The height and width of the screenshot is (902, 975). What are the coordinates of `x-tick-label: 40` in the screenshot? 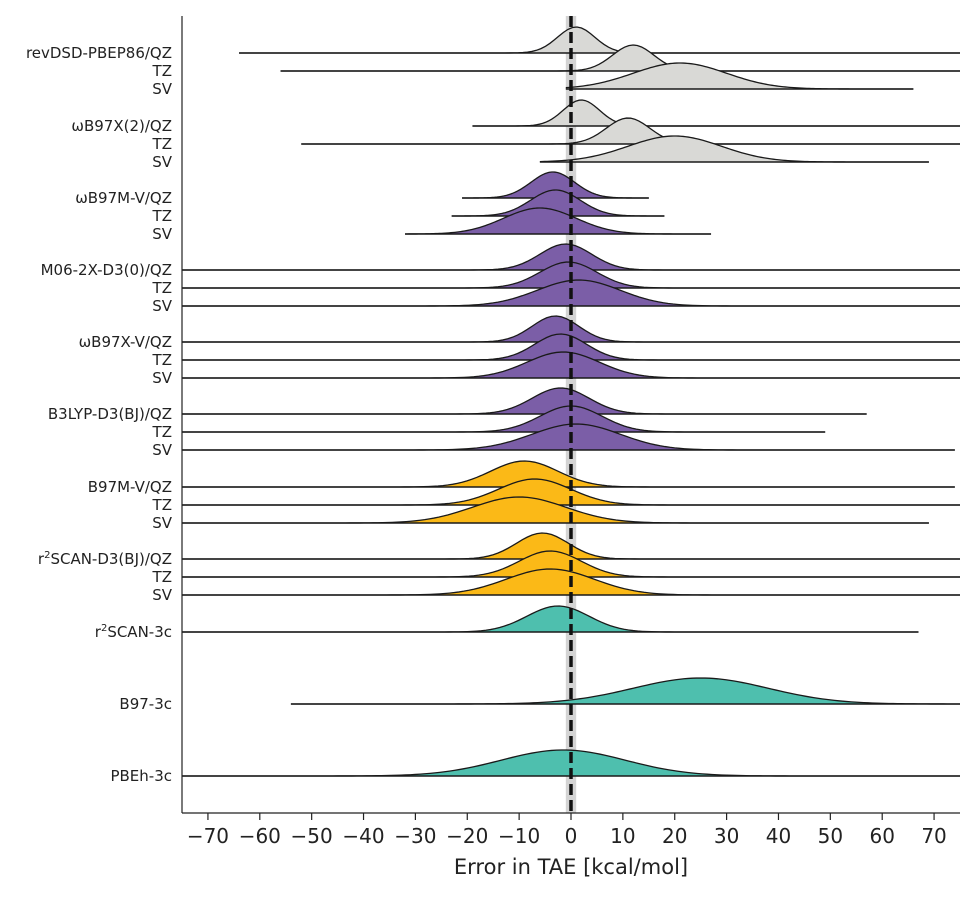 It's located at (778, 836).